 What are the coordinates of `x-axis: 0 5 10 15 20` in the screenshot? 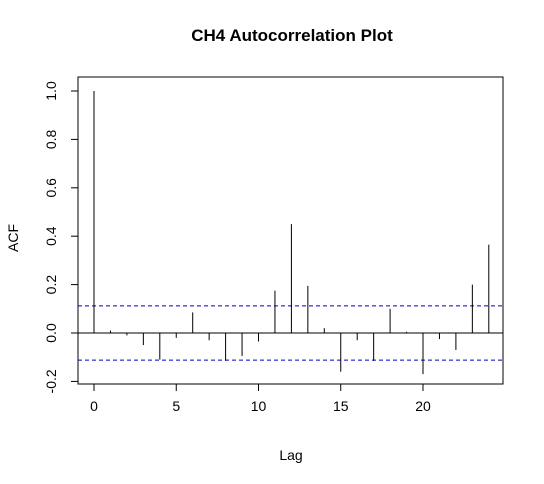 It's located at (260, 398).